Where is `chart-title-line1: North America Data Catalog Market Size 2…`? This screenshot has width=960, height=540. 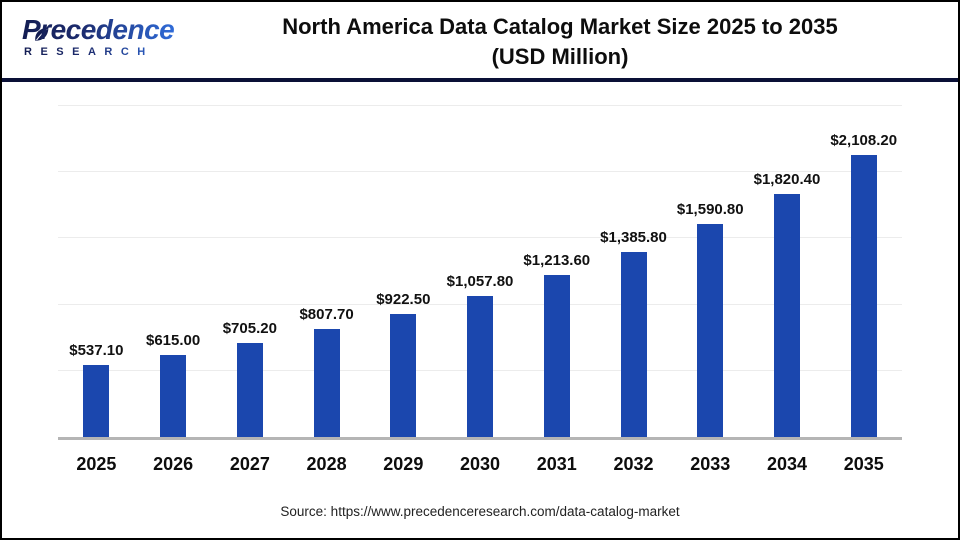
chart-title-line1: North America Data Catalog Market Size 2… is located at coordinates (560, 26).